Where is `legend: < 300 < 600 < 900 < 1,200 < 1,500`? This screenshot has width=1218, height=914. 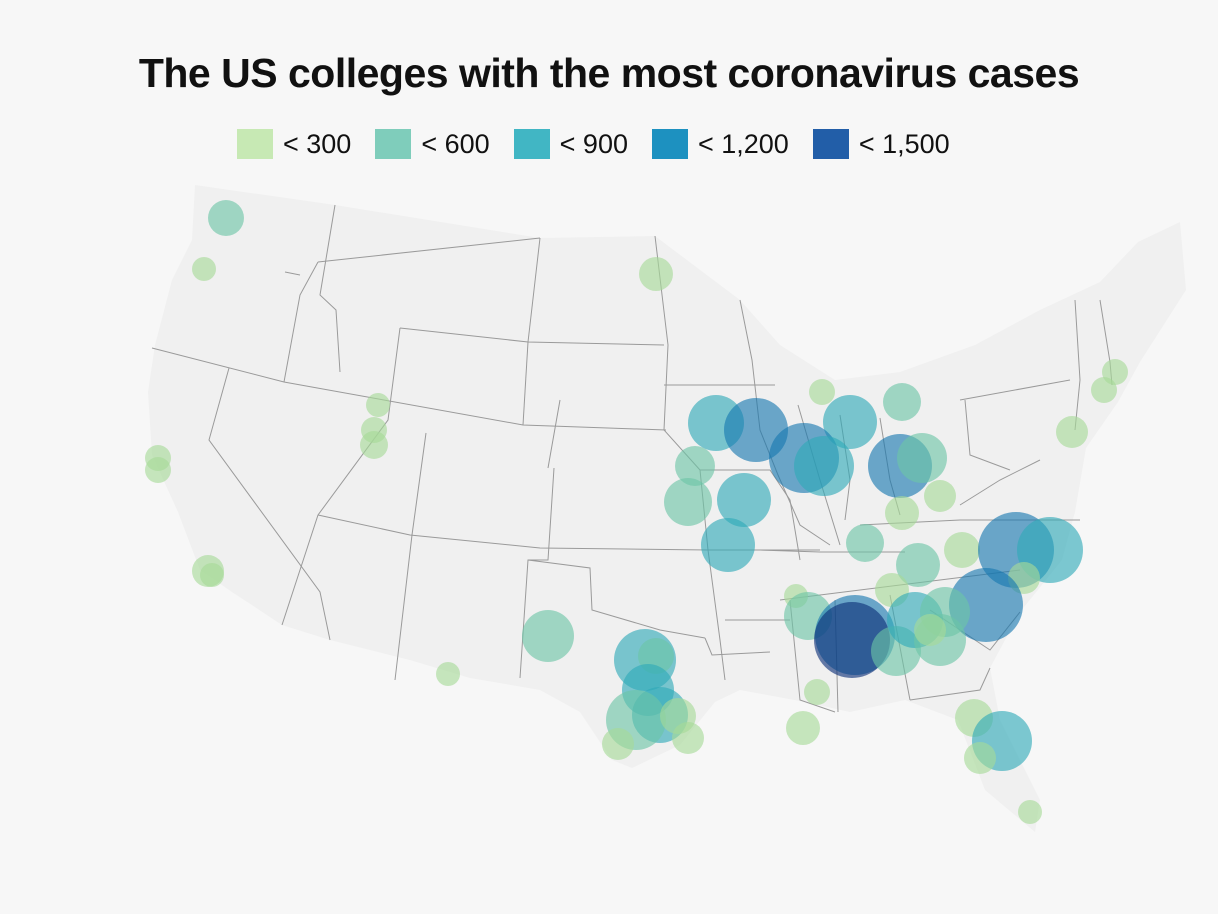 legend: < 300 < 600 < 900 < 1,200 < 1,500 is located at coordinates (605, 144).